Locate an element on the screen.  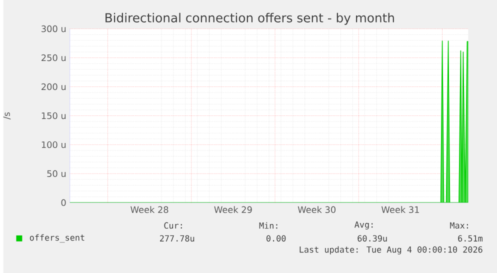
text: Cur: is located at coordinates (173, 225).